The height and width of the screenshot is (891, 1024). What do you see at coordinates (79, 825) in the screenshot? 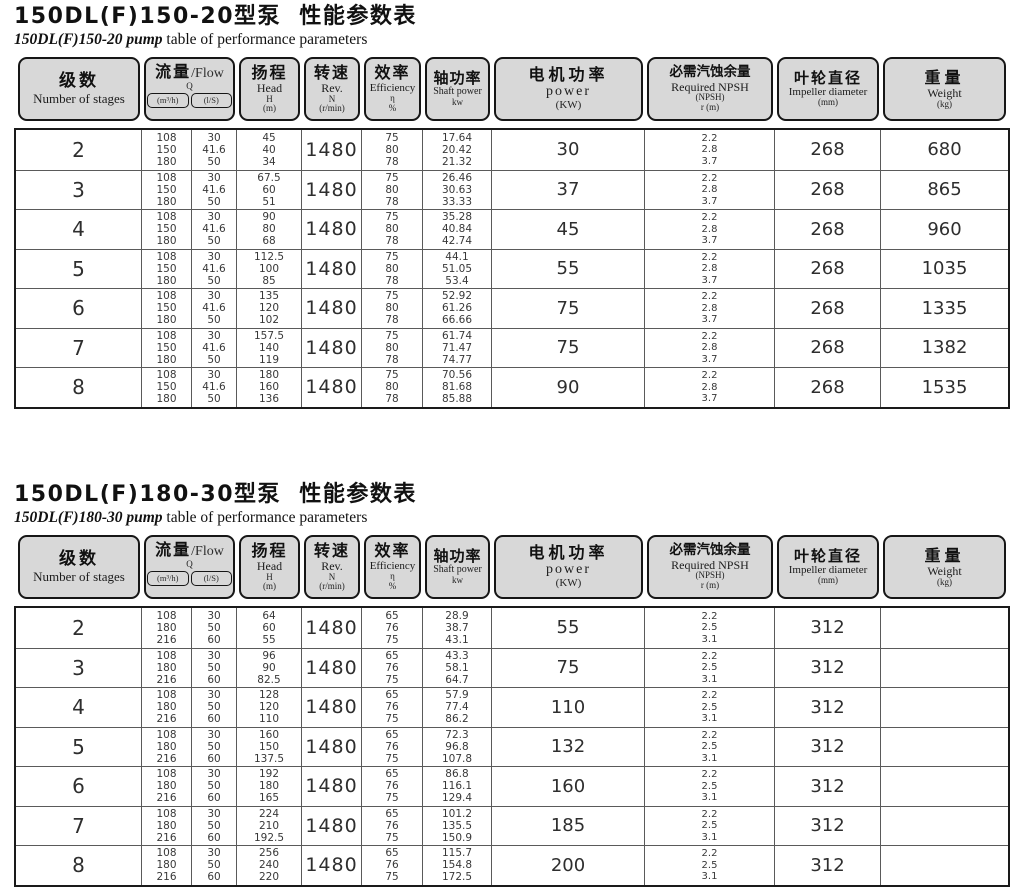
I see `cell-stages: 7` at bounding box center [79, 825].